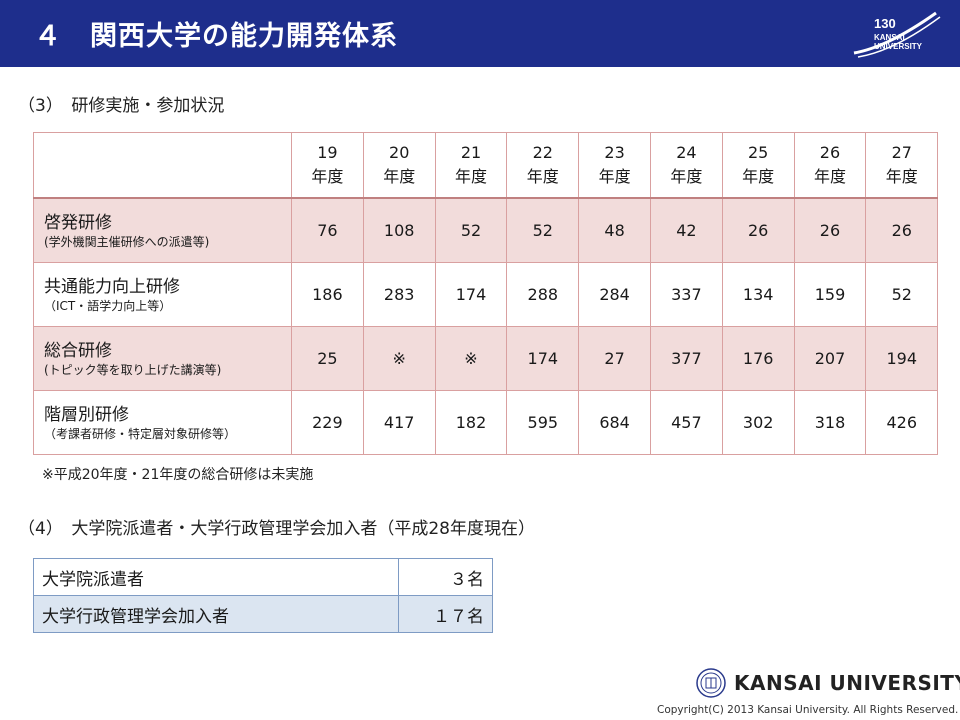 The width and height of the screenshot is (960, 720). What do you see at coordinates (543, 422) in the screenshot?
I see `table-cell: 595` at bounding box center [543, 422].